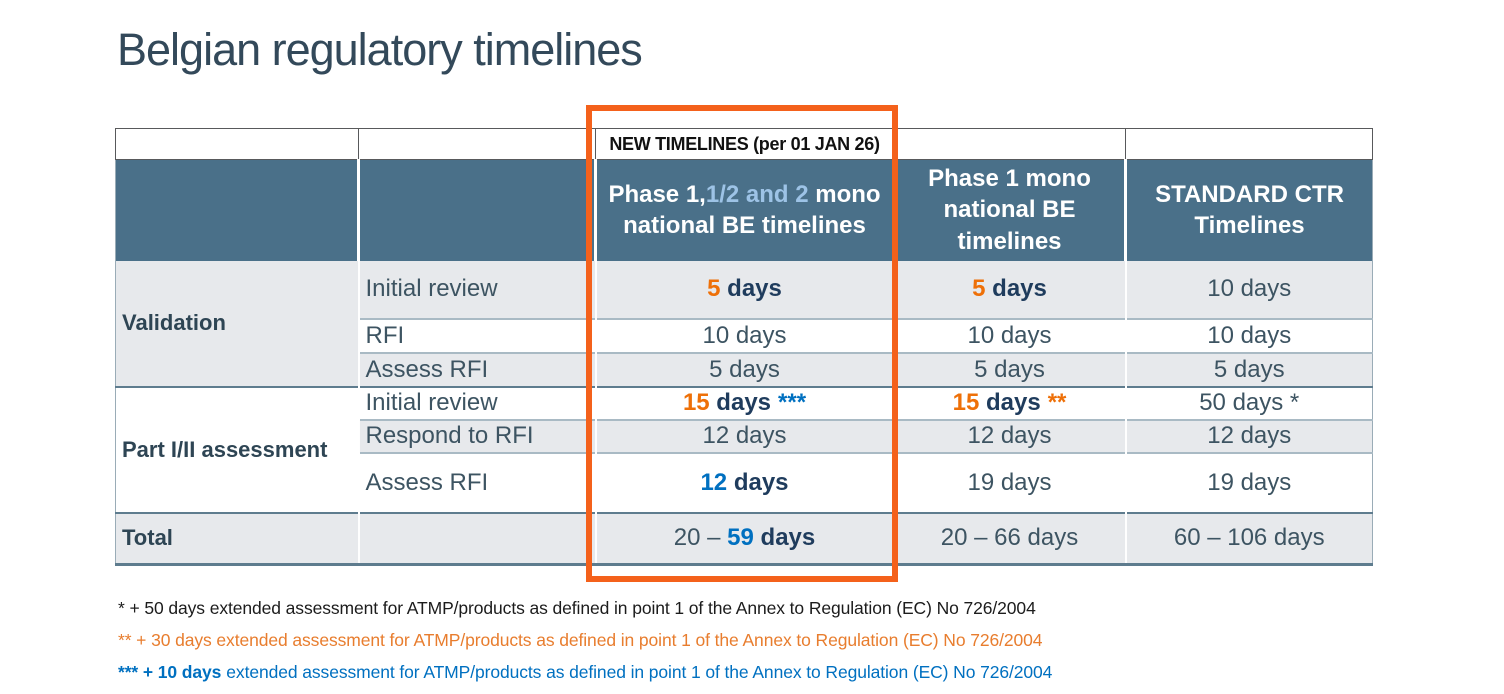  I want to click on col-header-standard-ctr: STANDARD CTR Timelines, so click(1248, 210).